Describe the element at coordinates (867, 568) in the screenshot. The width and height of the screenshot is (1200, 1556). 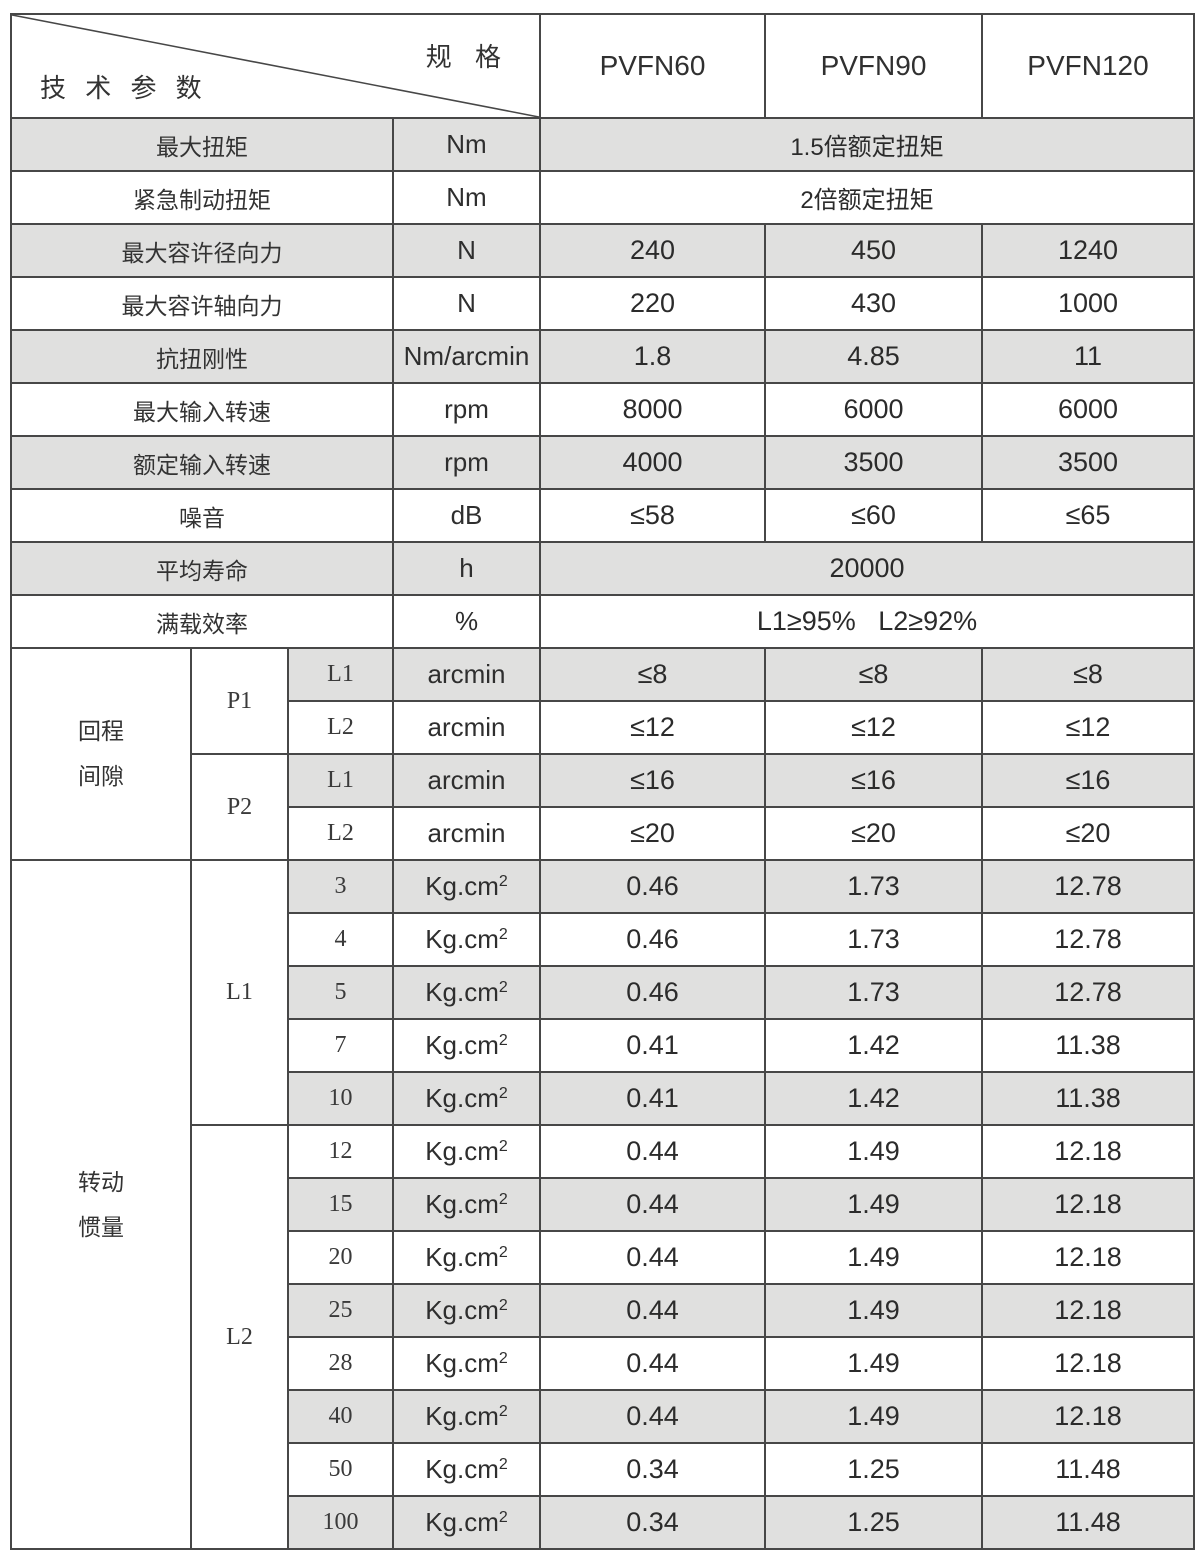
I see `value-cell-merged: 20000` at that location.